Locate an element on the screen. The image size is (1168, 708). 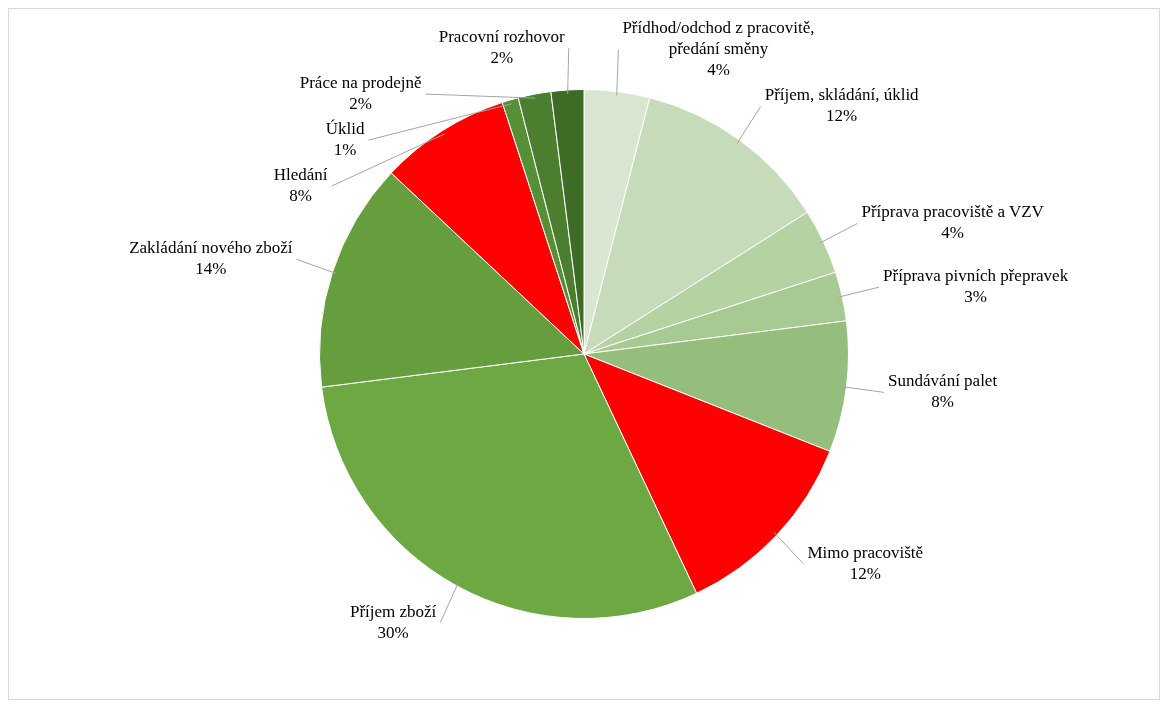
slice-label: Pracovní rozhovor is located at coordinates (502, 37).